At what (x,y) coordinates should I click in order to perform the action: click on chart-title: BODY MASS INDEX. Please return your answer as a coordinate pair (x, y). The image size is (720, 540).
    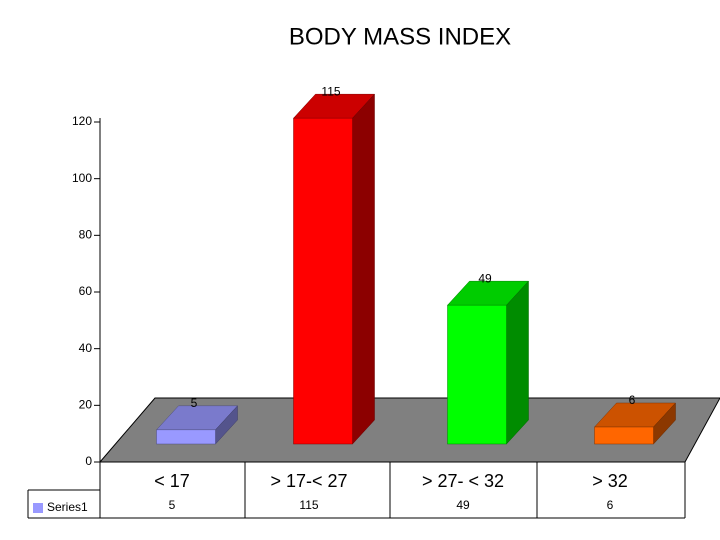
    Looking at the image, I should click on (400, 36).